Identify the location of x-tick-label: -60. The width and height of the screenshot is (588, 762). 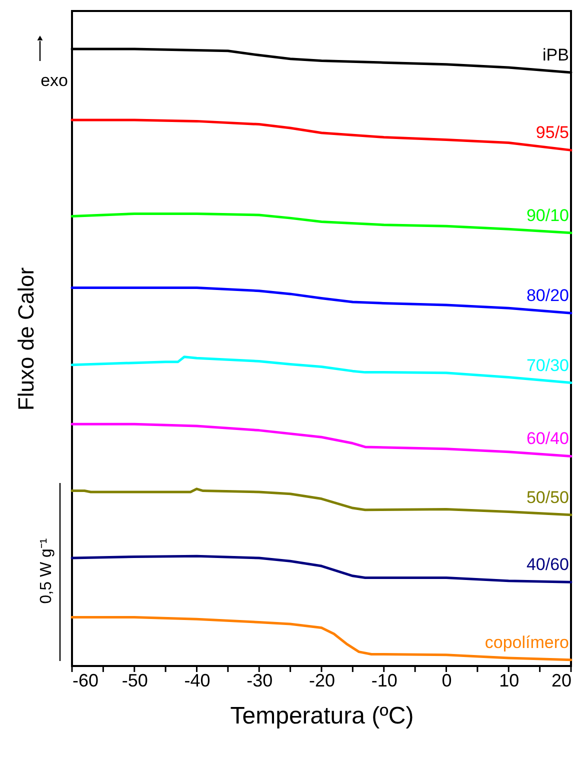
(85, 680).